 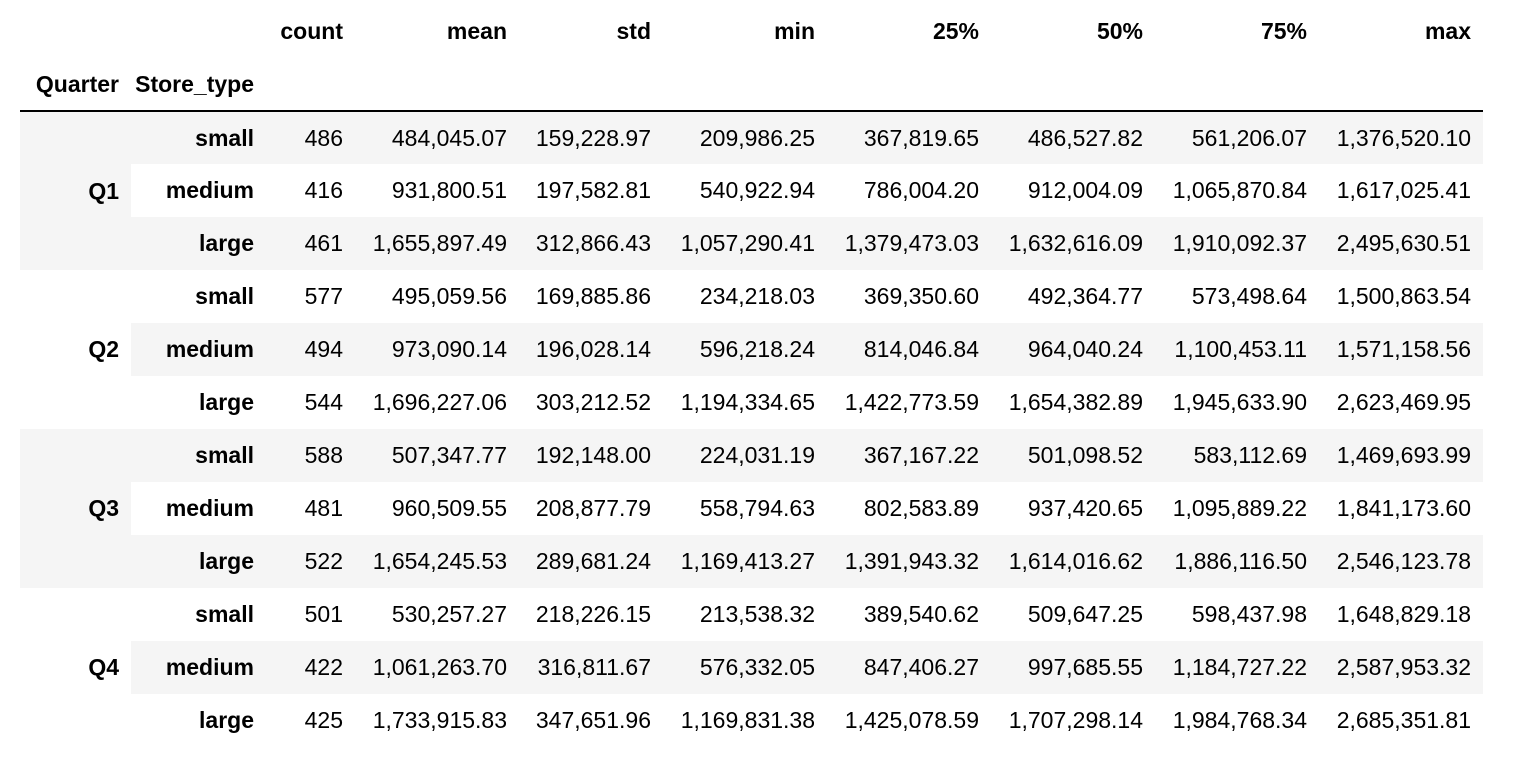 What do you see at coordinates (310, 243) in the screenshot?
I see `cell-count: 461` at bounding box center [310, 243].